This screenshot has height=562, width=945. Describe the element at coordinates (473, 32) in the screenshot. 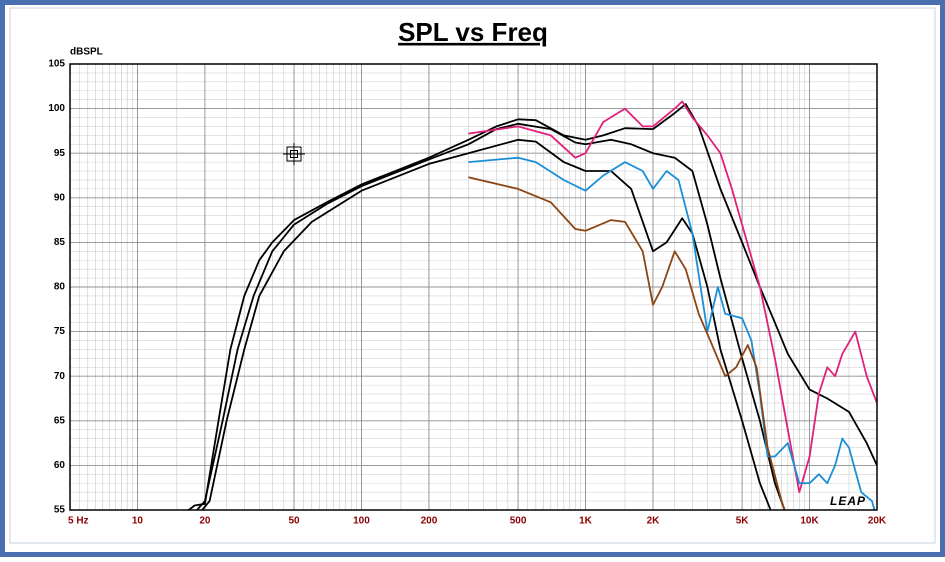

I see `chart-title: SPL vs Freq` at that location.